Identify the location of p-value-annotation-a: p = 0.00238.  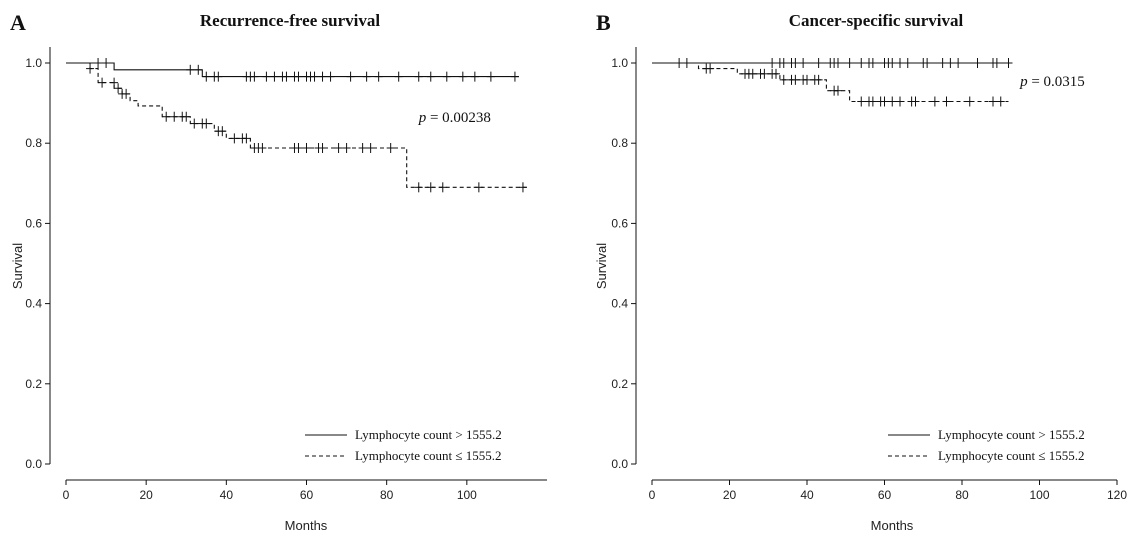
(454, 118).